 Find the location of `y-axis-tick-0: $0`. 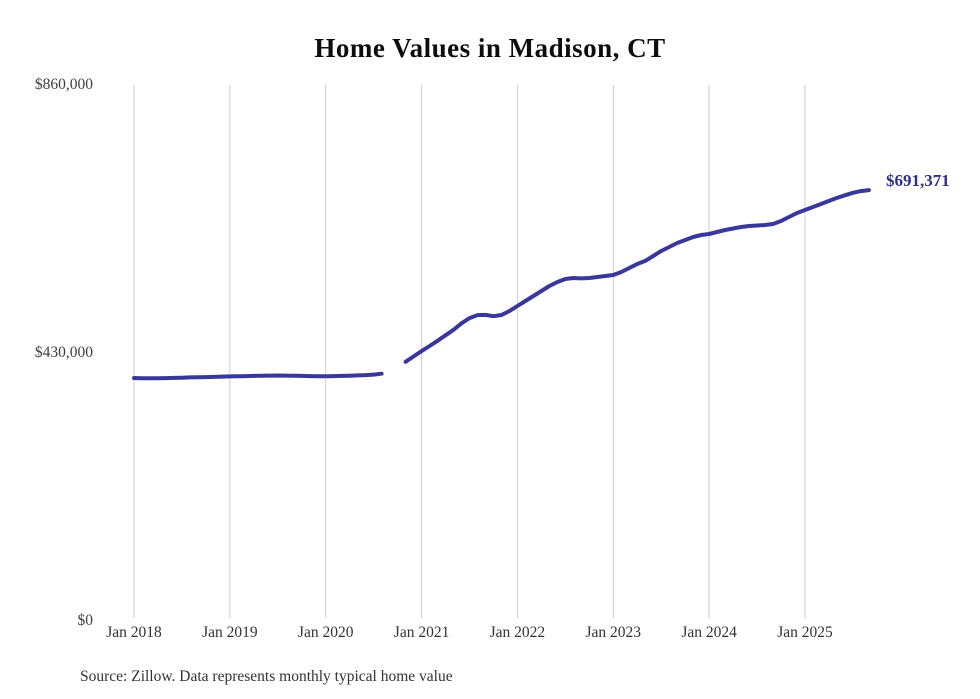

y-axis-tick-0: $0 is located at coordinates (85, 620).